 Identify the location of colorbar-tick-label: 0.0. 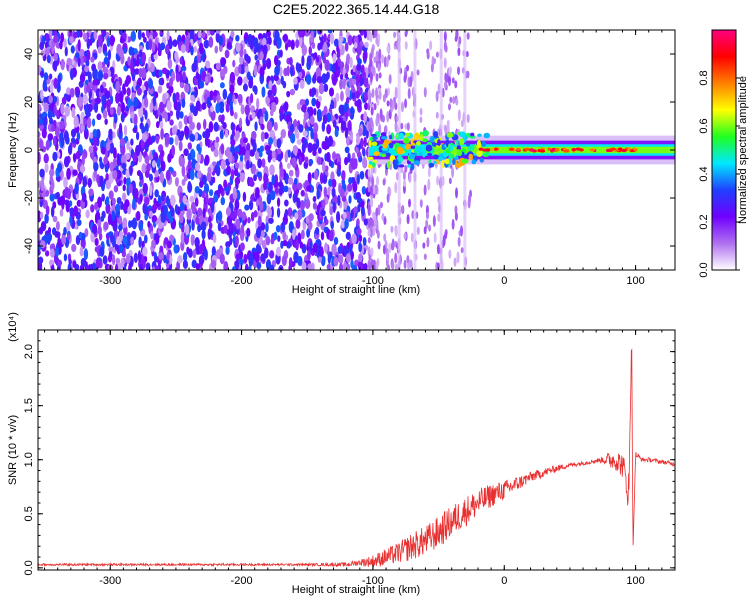
(704, 269).